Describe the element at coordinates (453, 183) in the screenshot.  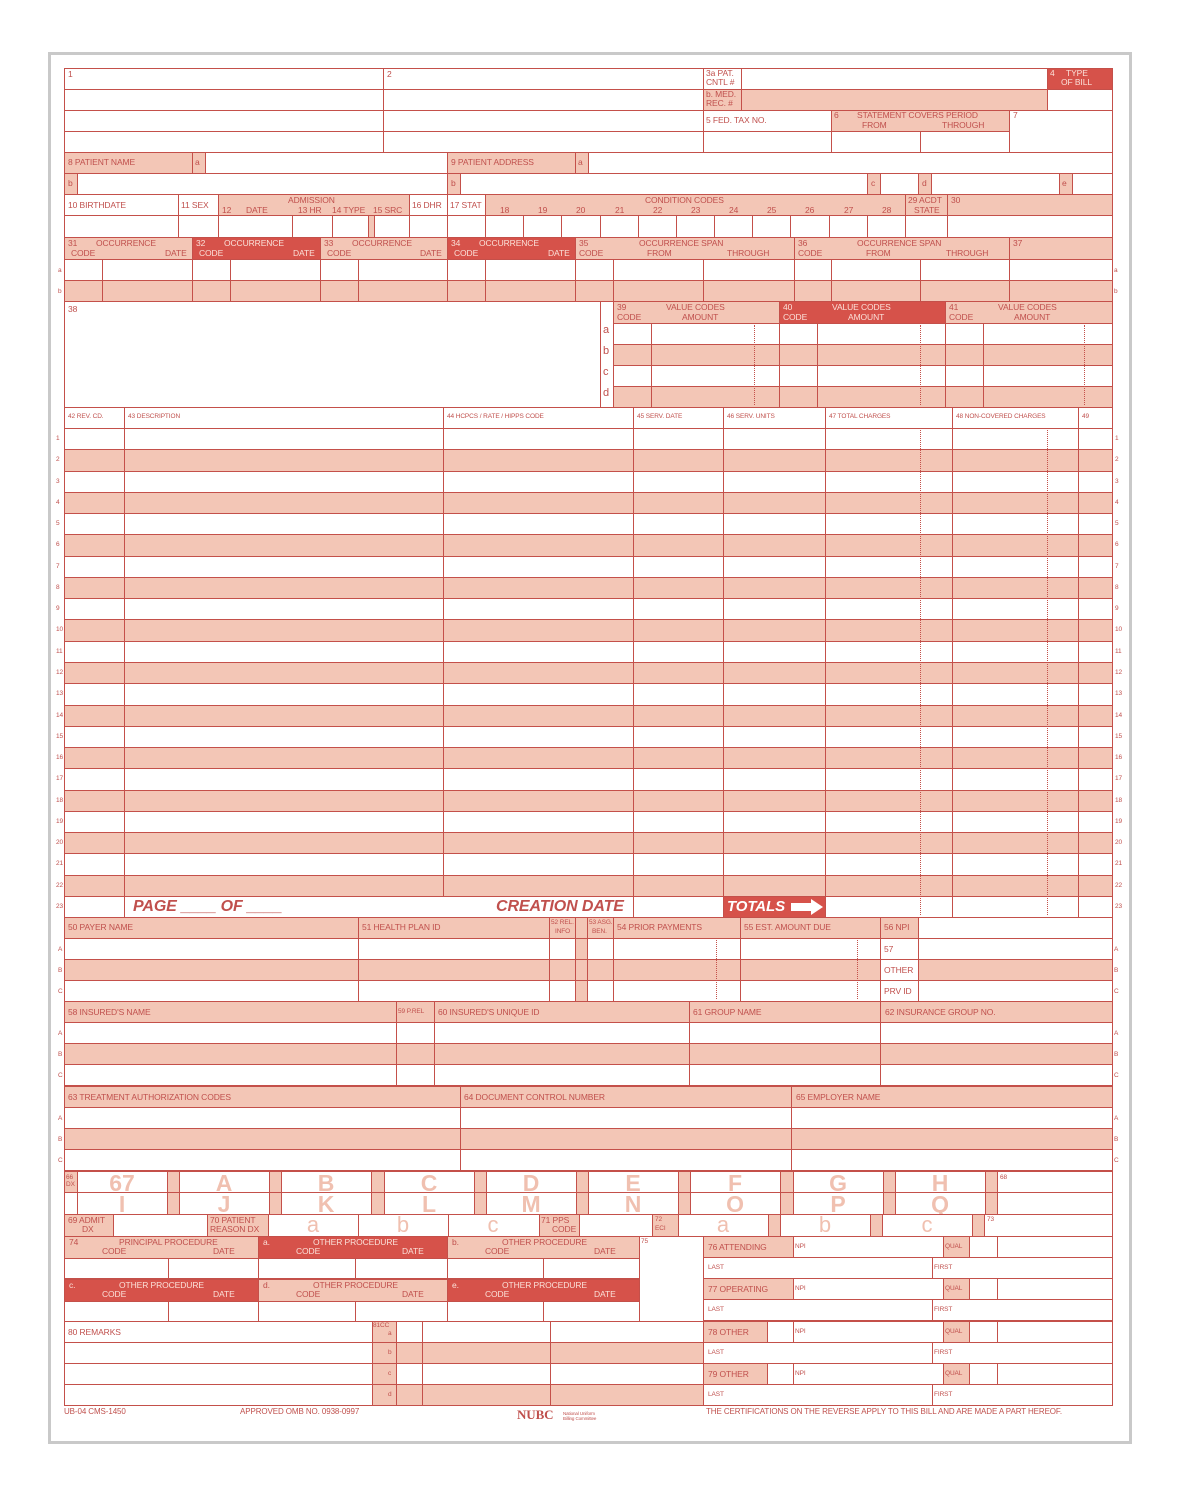
I see `label-patient-f9b: b` at that location.